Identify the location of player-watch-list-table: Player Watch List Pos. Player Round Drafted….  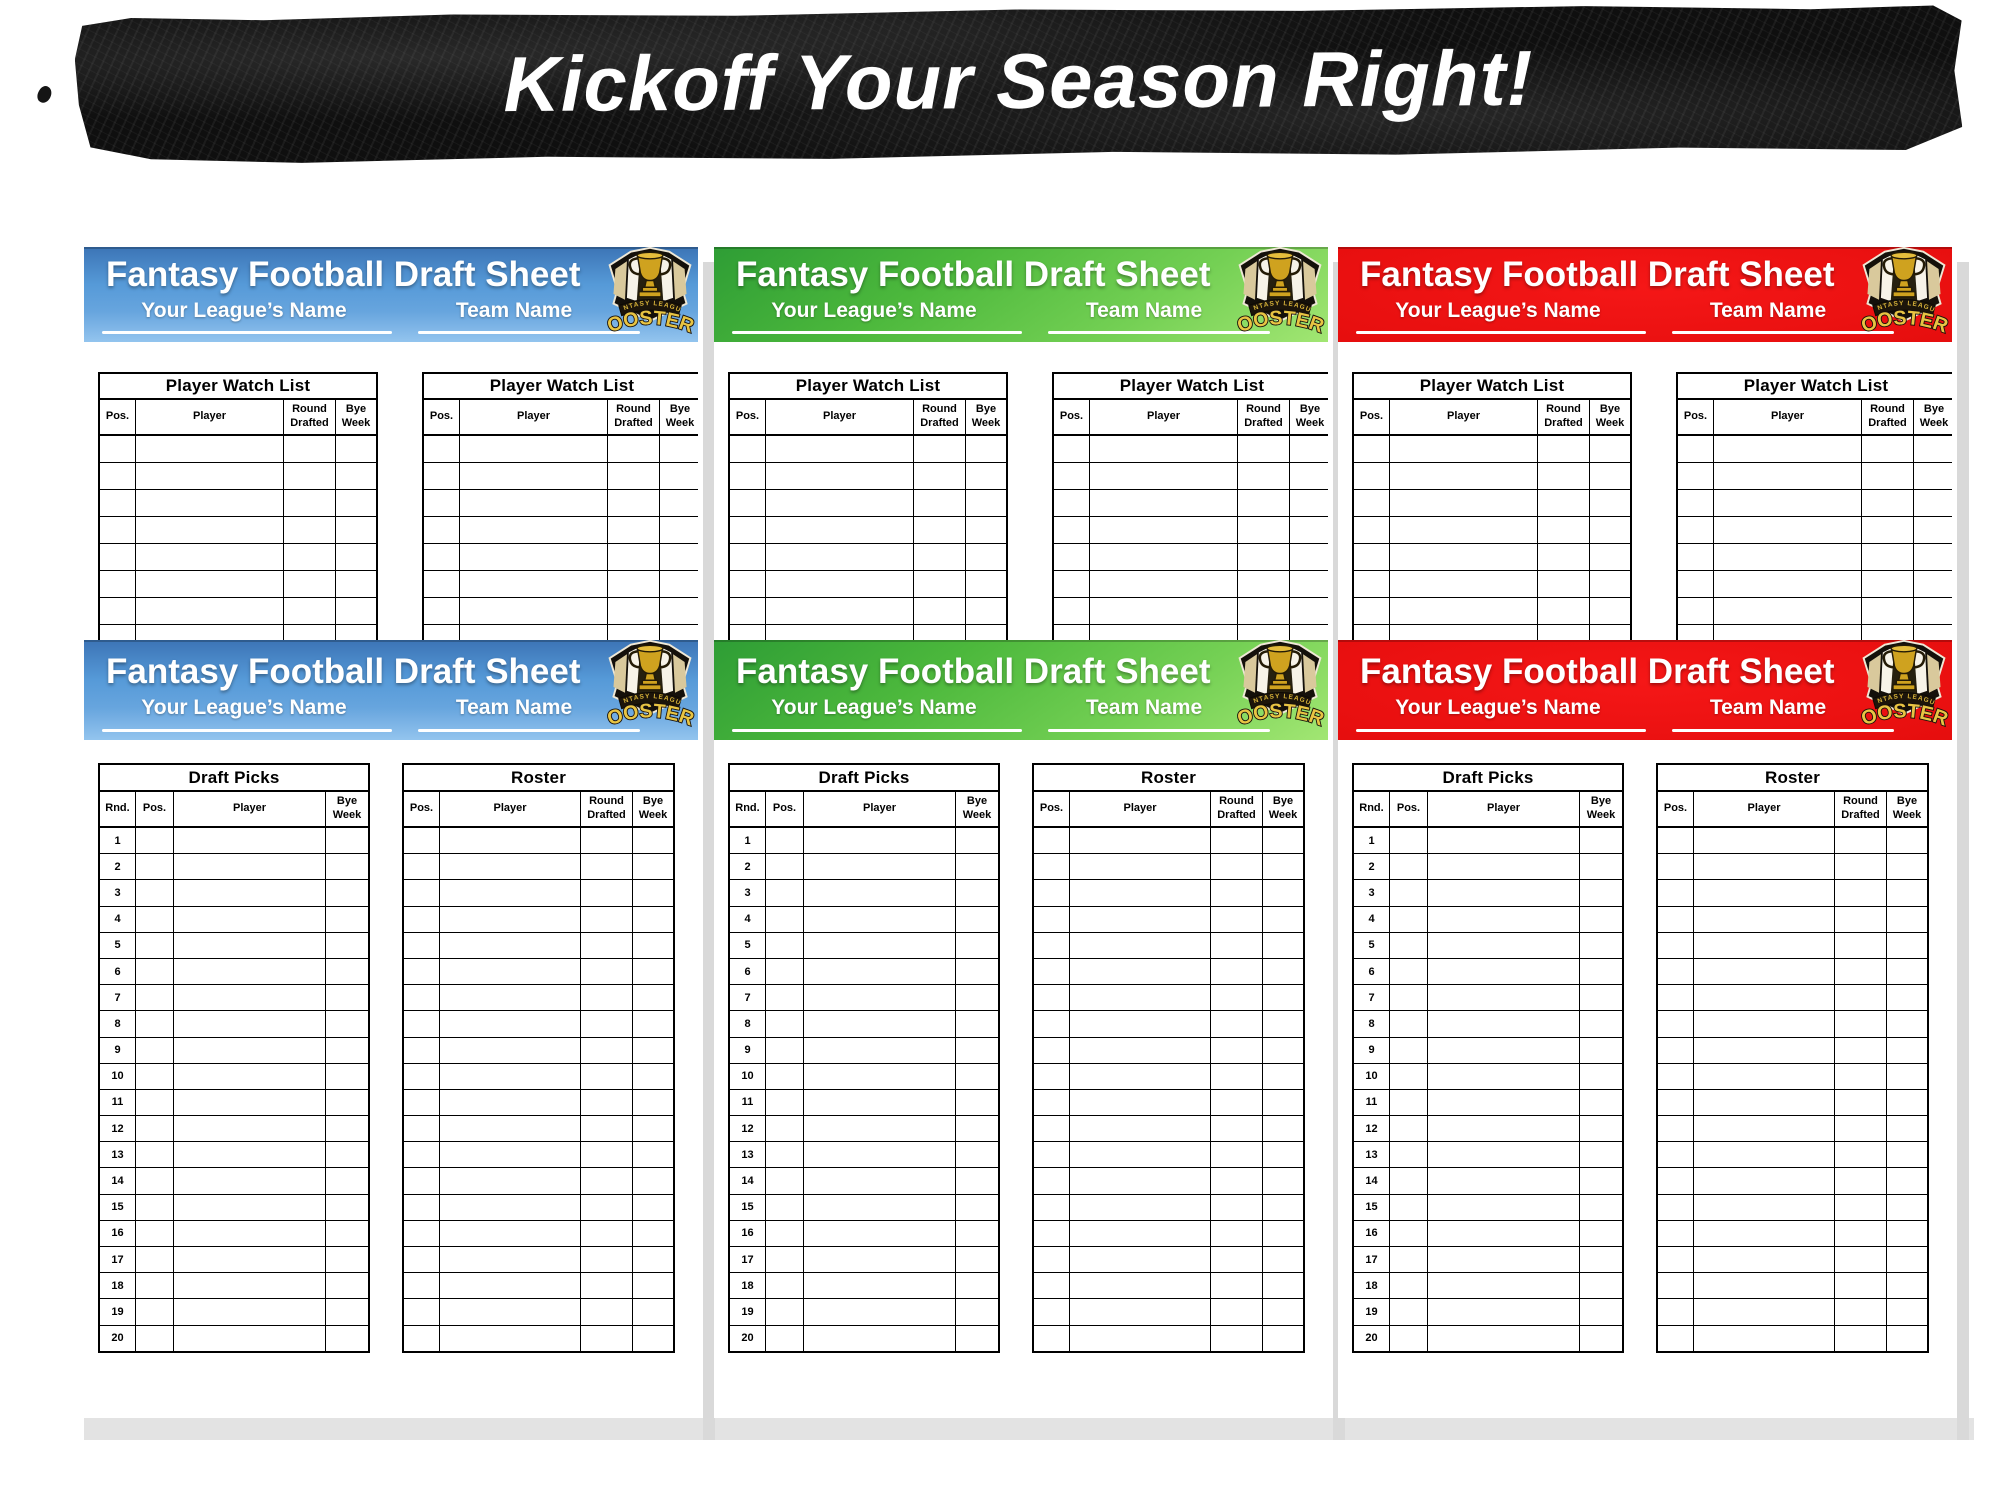
(868, 506).